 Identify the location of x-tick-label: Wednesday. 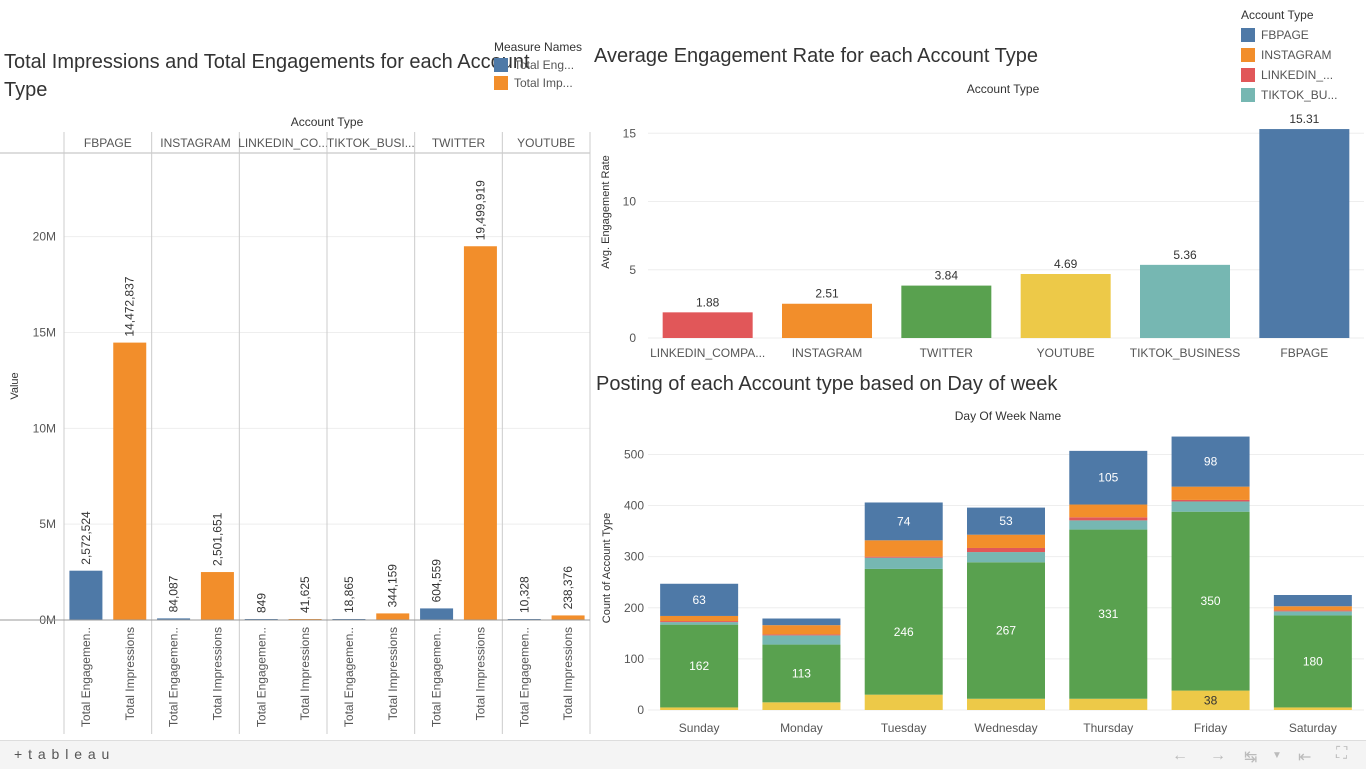
(1005, 728).